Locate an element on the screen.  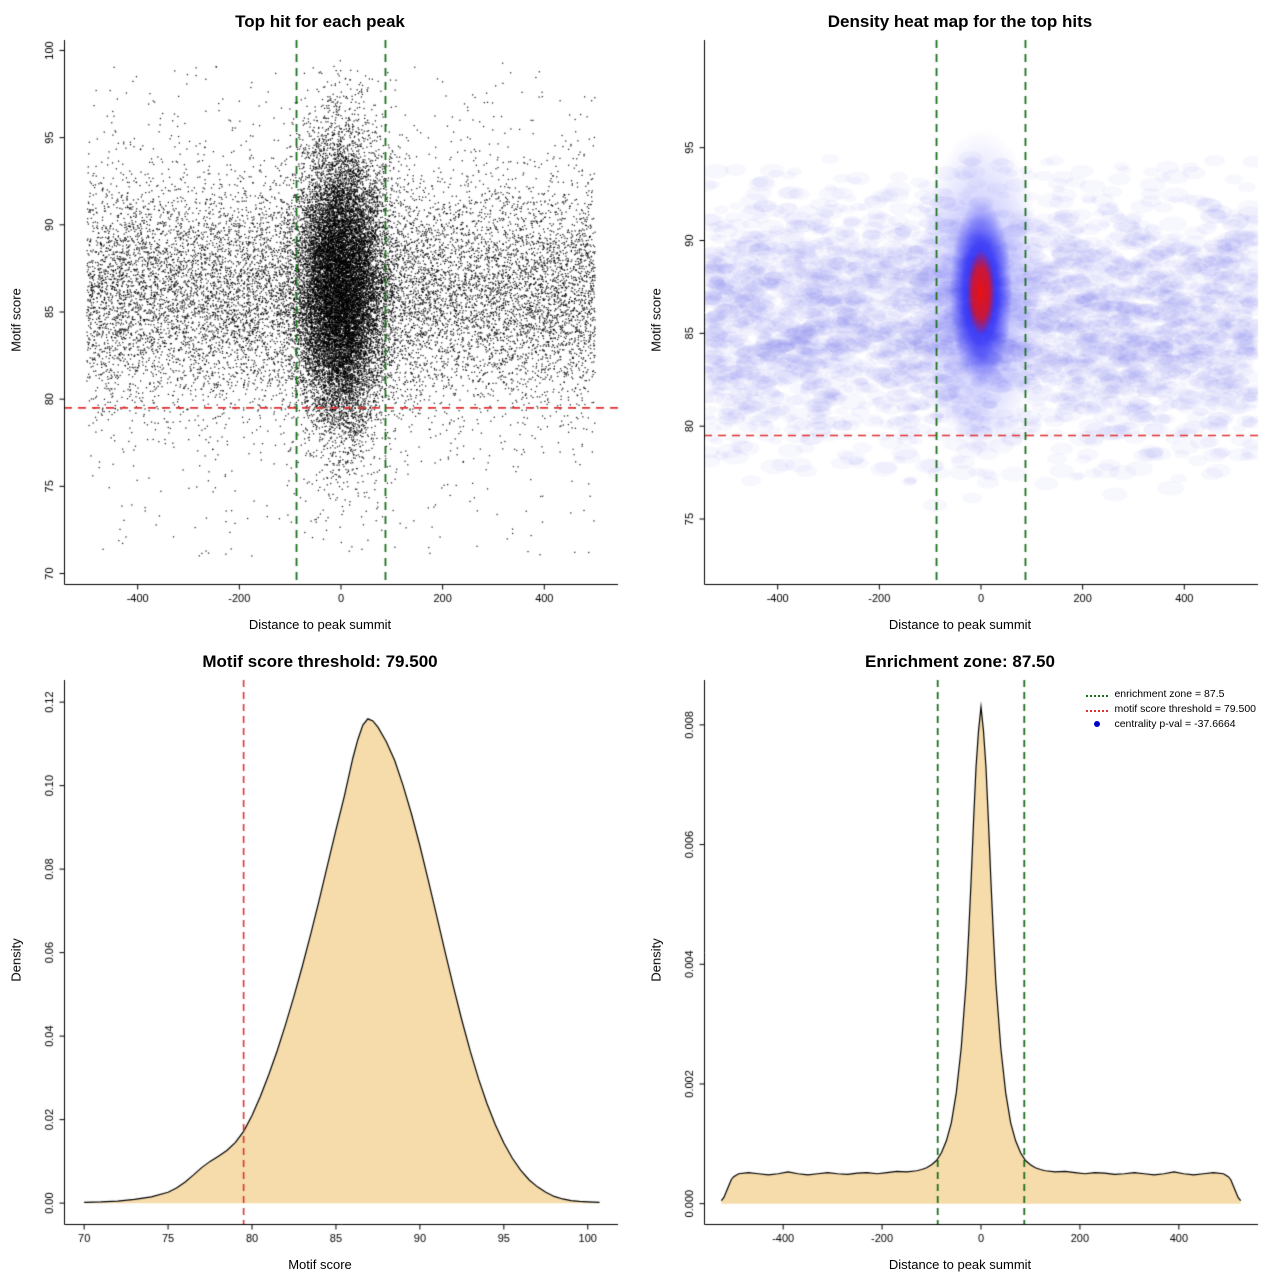
point-marker-icon is located at coordinates (1097, 724).